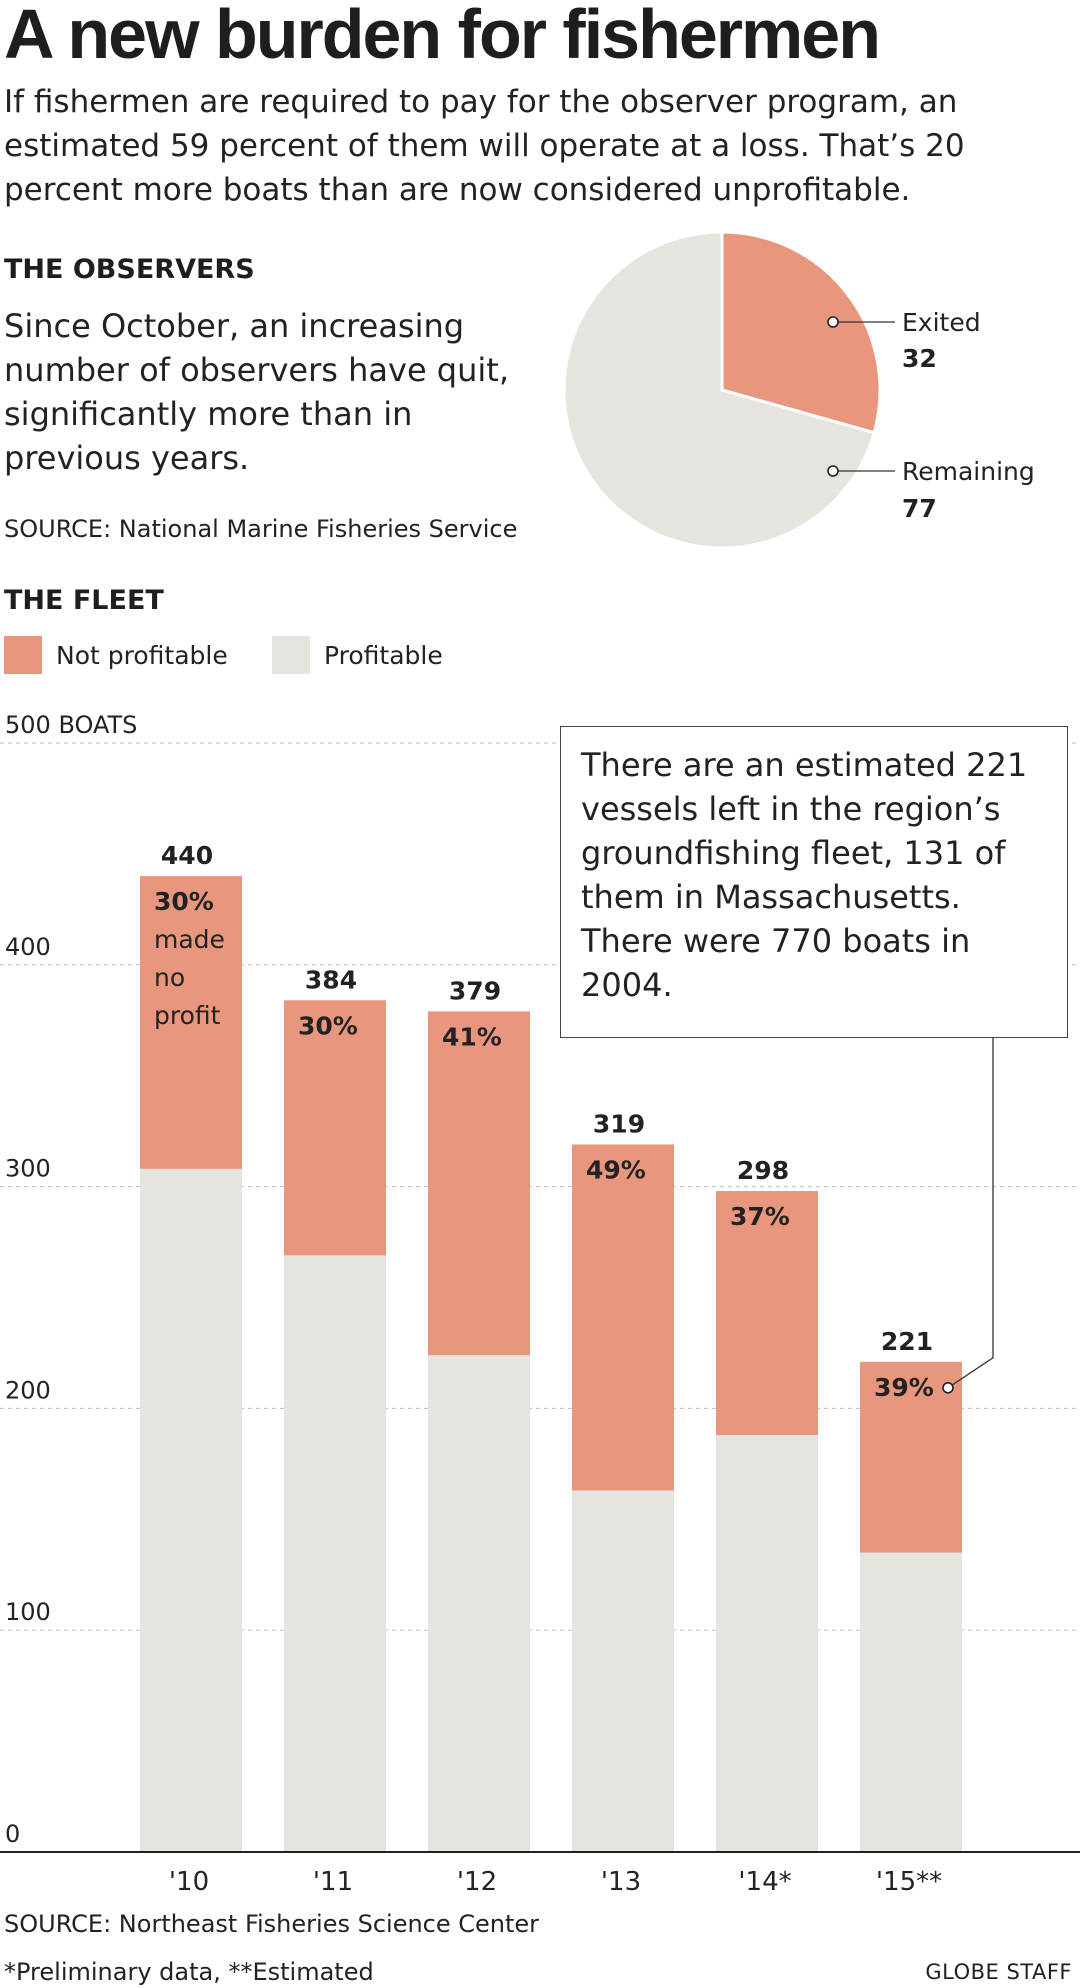 The height and width of the screenshot is (1988, 1080). I want to click on x-tick-label: '12, so click(477, 1882).